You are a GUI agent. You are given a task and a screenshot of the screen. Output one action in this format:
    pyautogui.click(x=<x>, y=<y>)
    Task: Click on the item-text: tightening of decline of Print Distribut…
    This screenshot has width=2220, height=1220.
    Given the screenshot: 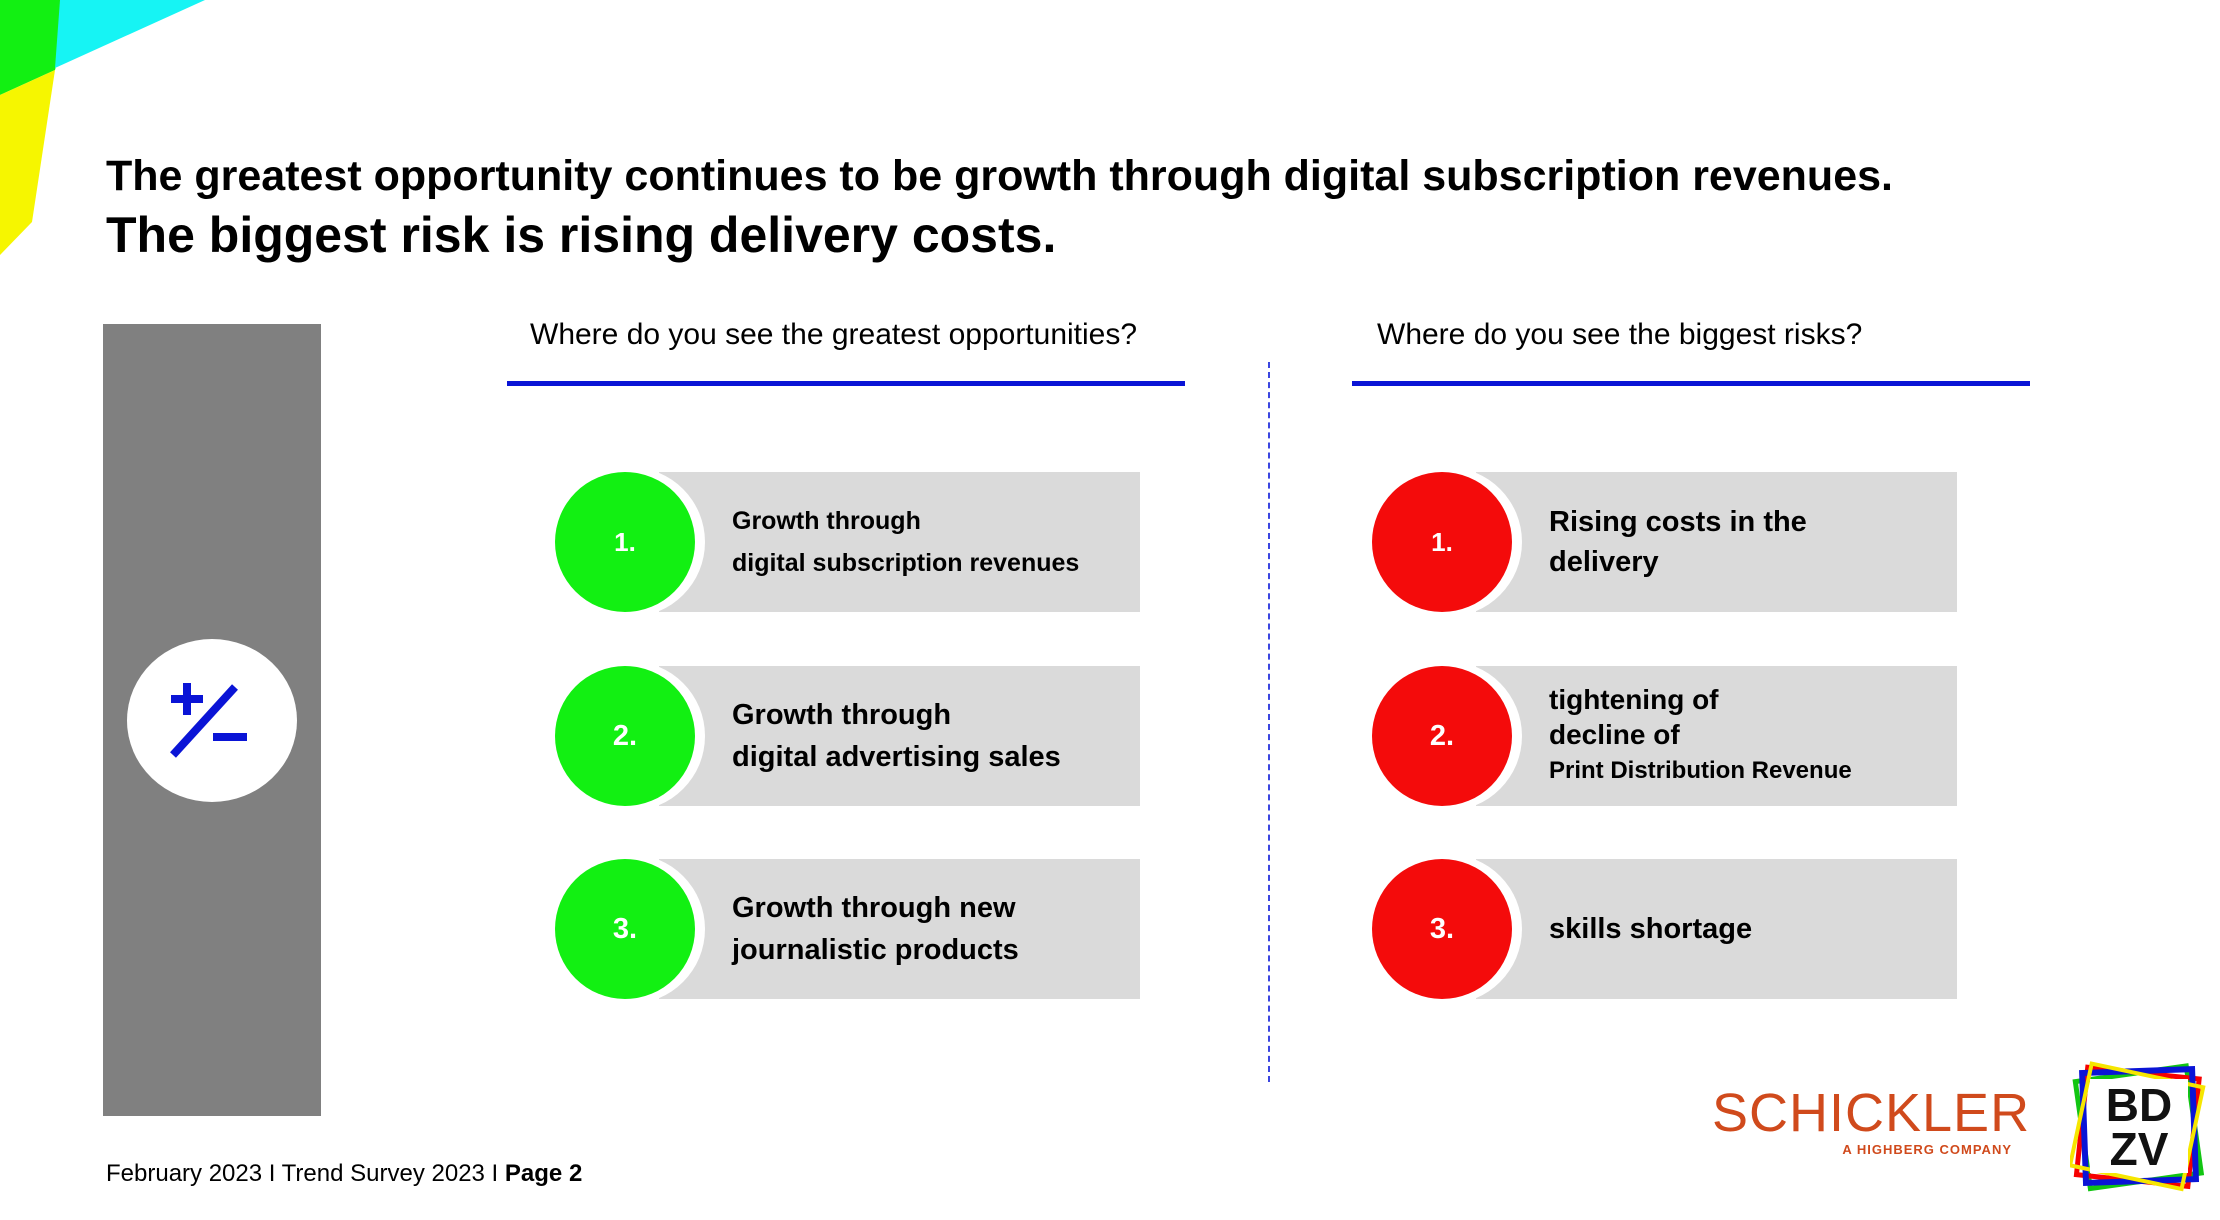 What is the action you would take?
    pyautogui.click(x=1748, y=736)
    